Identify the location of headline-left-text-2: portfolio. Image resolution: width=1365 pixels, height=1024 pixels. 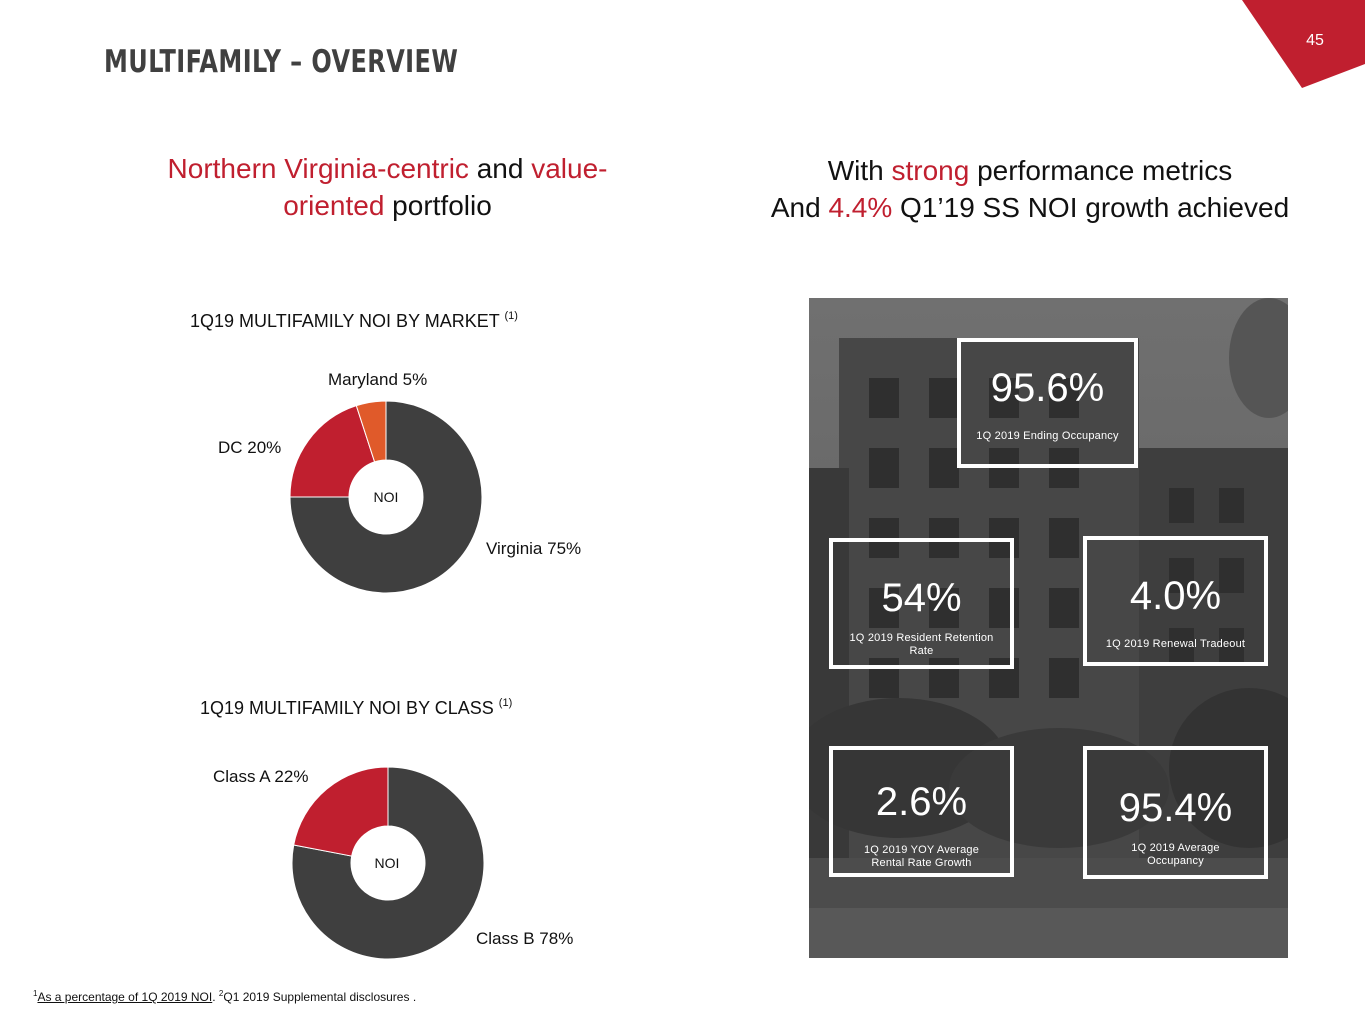
(438, 205).